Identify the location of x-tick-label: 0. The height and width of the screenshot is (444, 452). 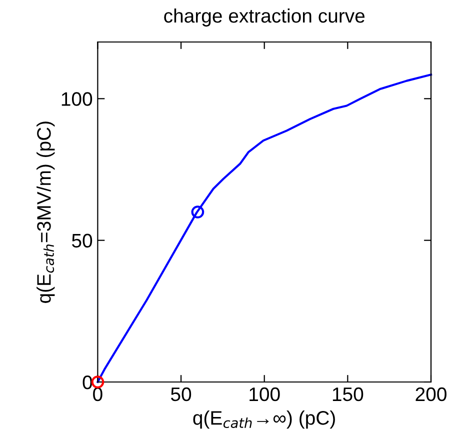
(97, 394).